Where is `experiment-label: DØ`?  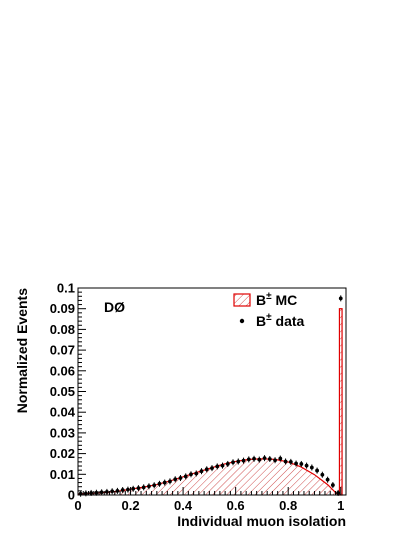 experiment-label: DØ is located at coordinates (114, 307).